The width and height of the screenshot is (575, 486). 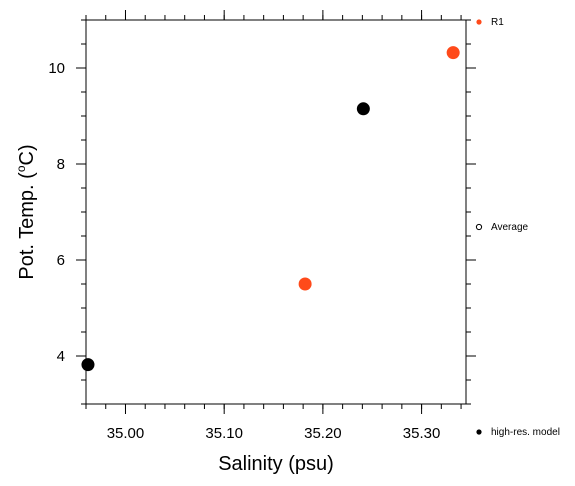 I want to click on x-tick-label: 35.00, so click(x=126, y=433).